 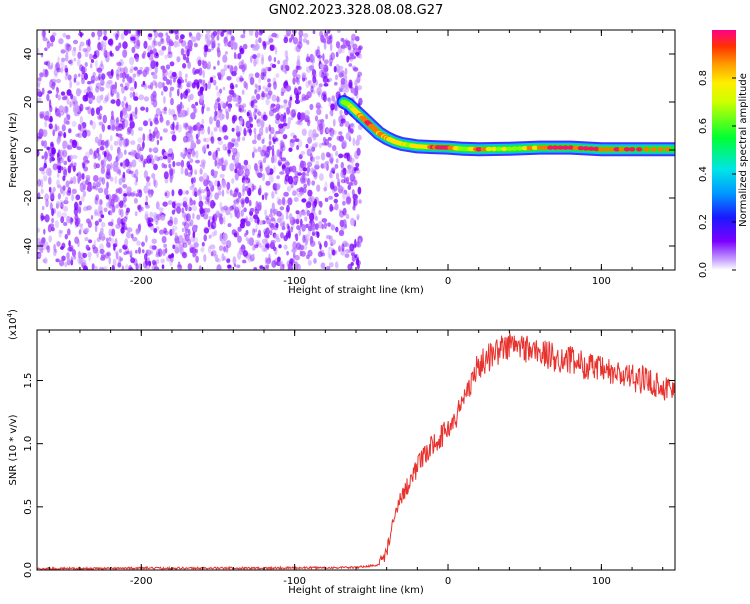 What do you see at coordinates (13, 328) in the screenshot?
I see `multiplier-prefix: (x10` at bounding box center [13, 328].